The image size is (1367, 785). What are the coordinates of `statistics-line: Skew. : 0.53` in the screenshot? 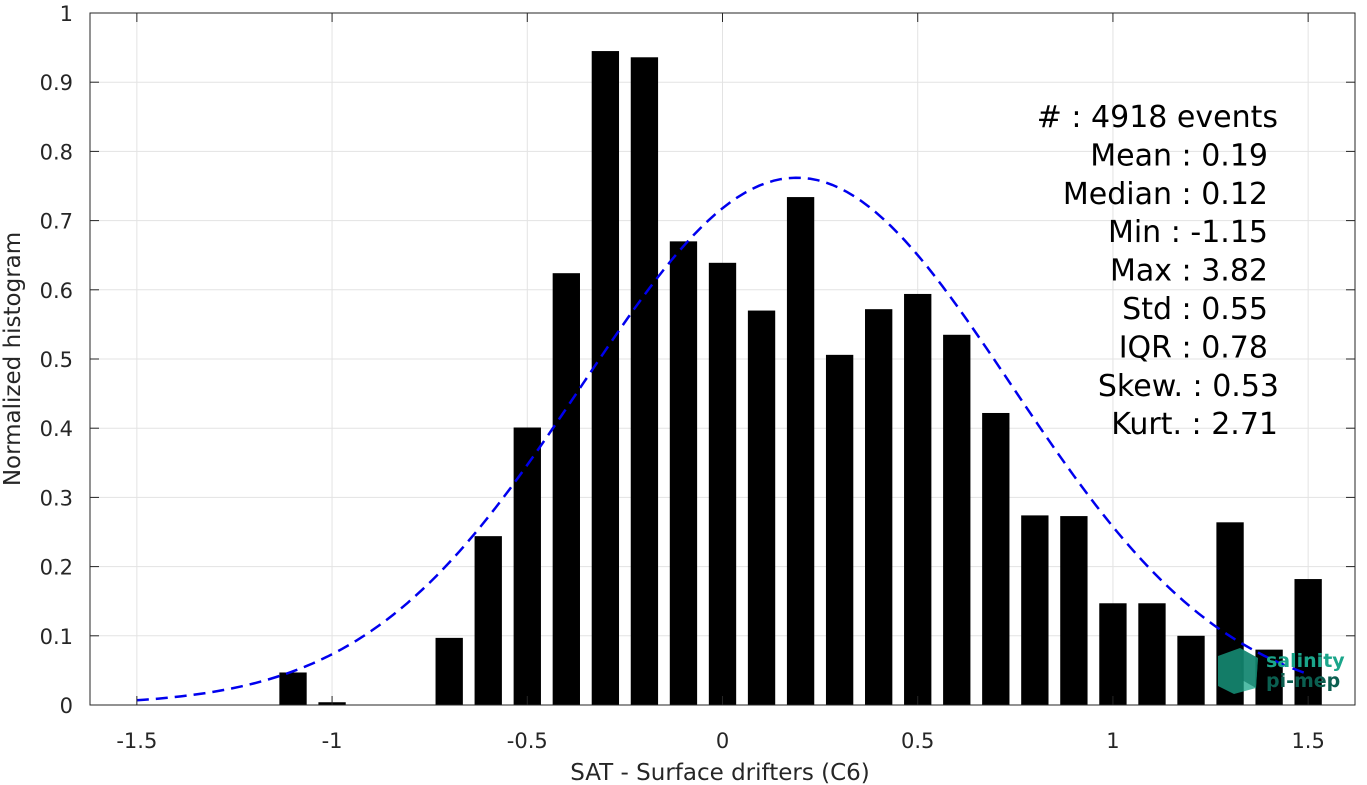 It's located at (1188, 386).